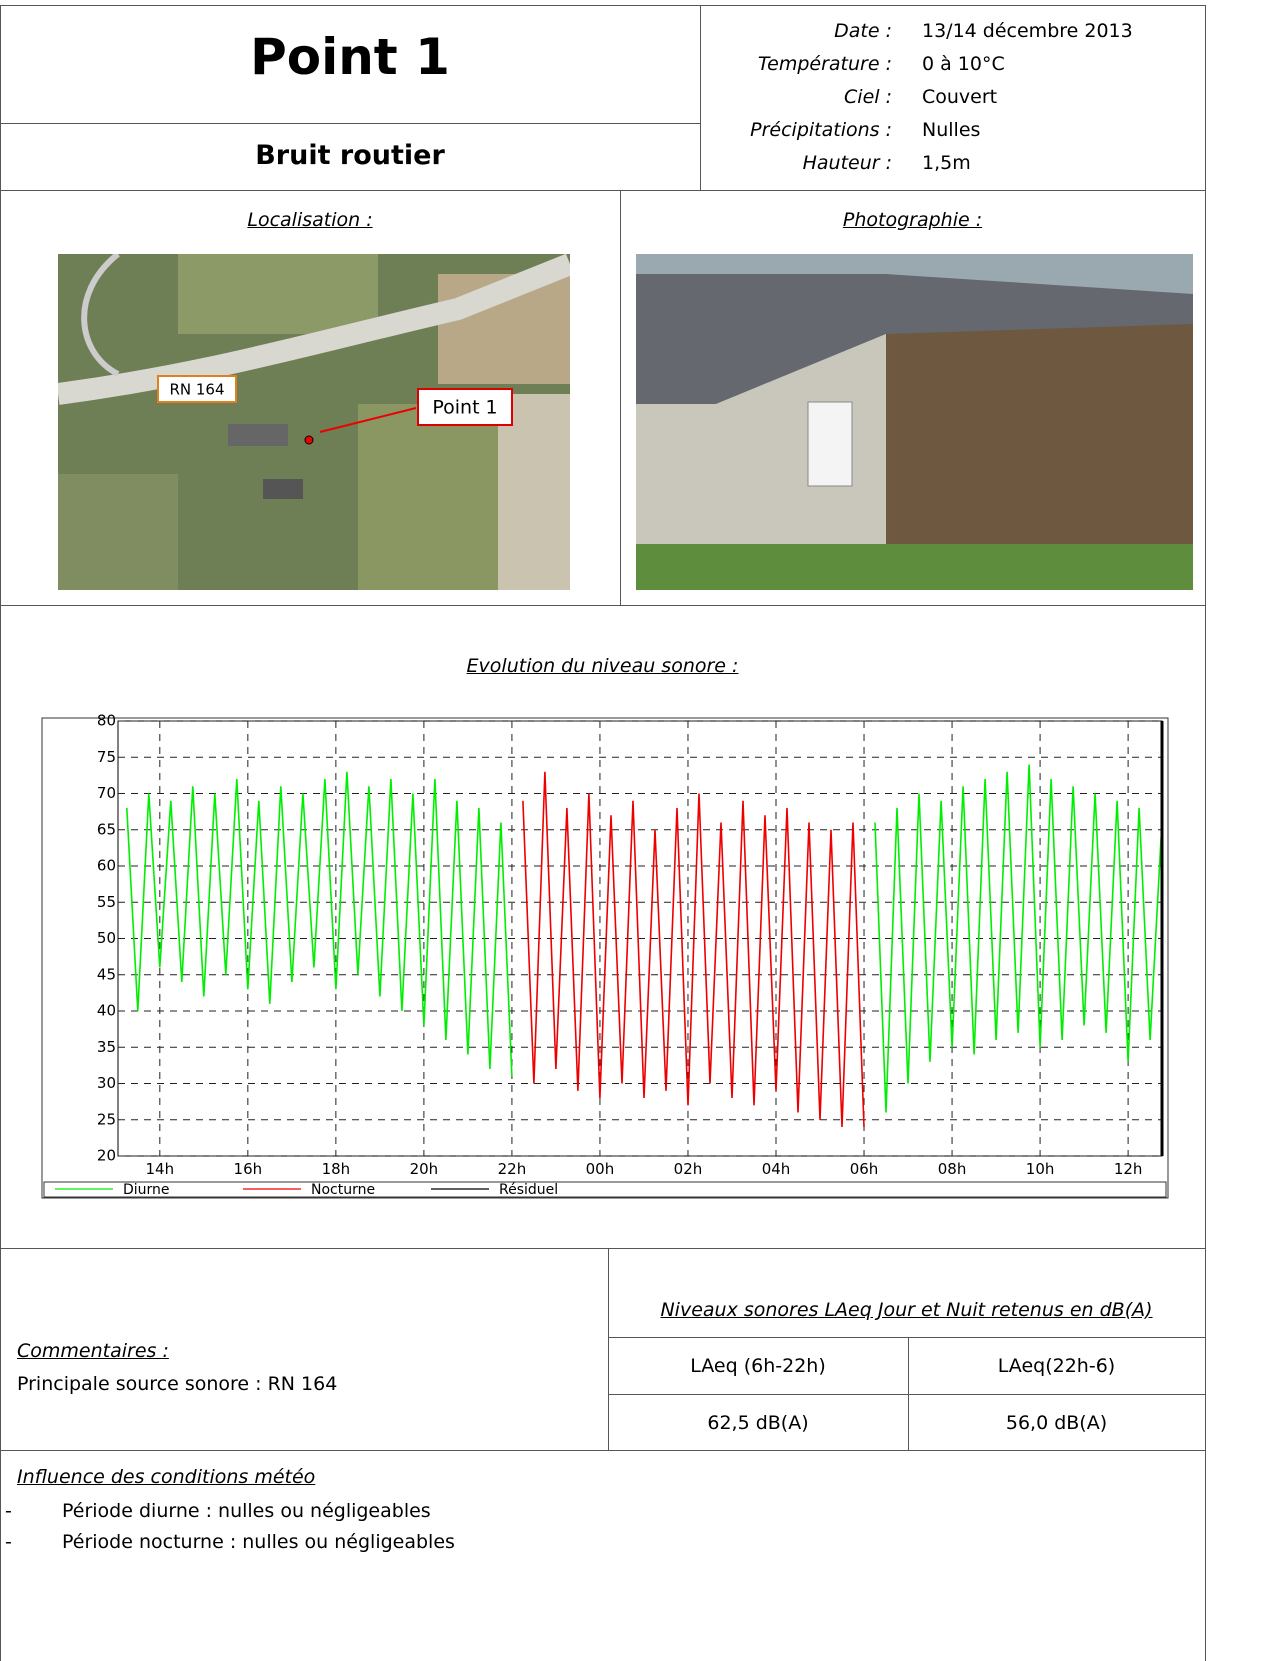  What do you see at coordinates (106, 721) in the screenshot?
I see `y-tick-label: 80` at bounding box center [106, 721].